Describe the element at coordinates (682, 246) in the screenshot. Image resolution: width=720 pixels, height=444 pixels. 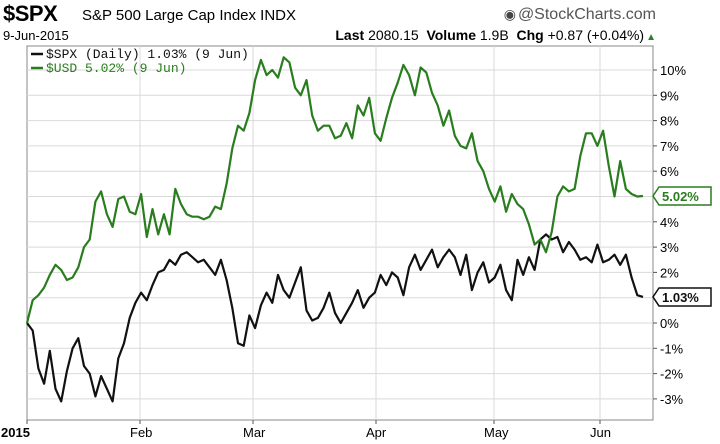
I see `end-value-tags: 5.02% 1.03%` at that location.